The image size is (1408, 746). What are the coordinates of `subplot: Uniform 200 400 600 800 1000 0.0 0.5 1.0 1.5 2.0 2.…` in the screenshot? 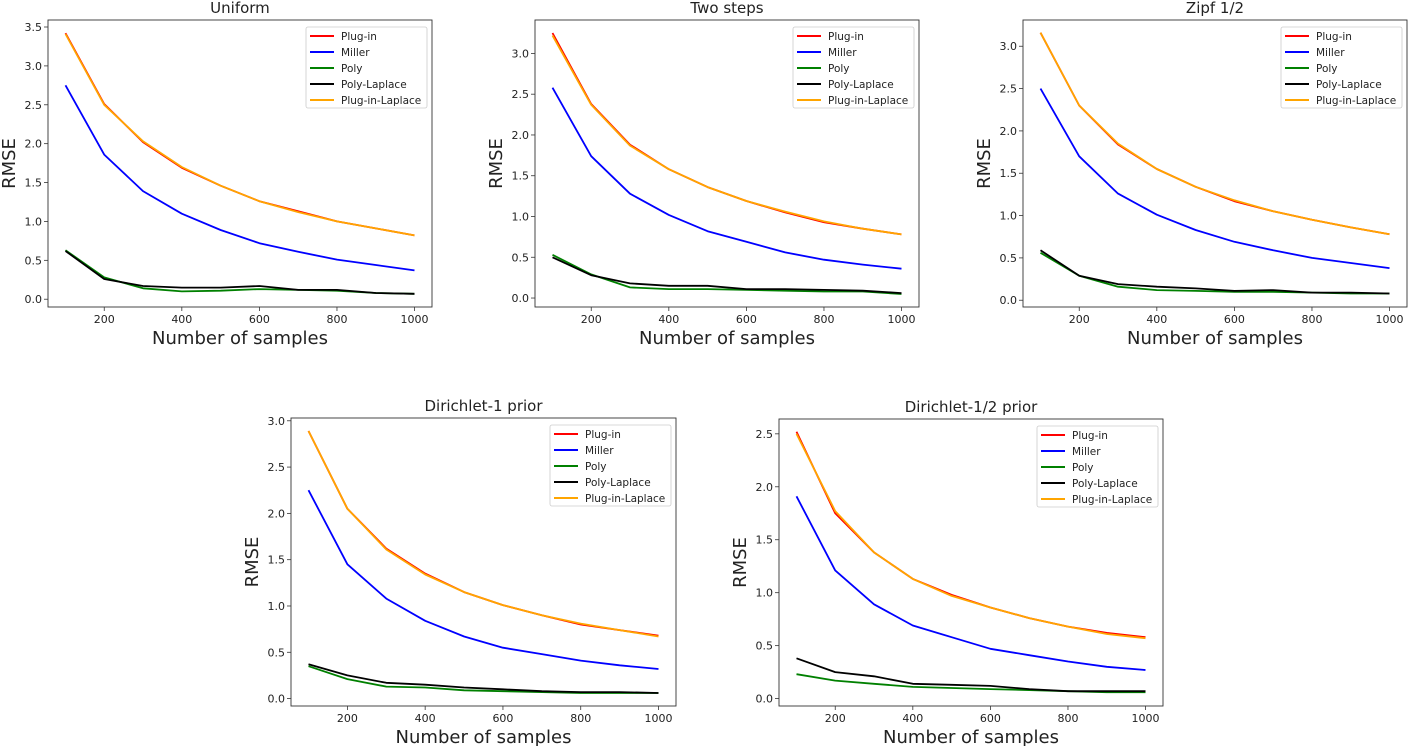 It's located at (216, 174).